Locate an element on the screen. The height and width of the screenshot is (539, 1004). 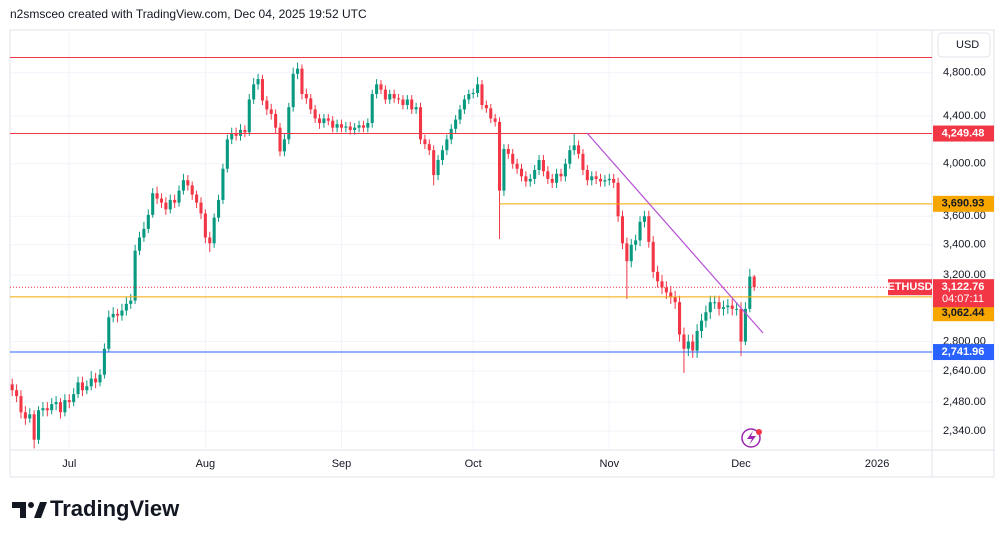
y-tick-label: 2,480.00 is located at coordinates (964, 402).